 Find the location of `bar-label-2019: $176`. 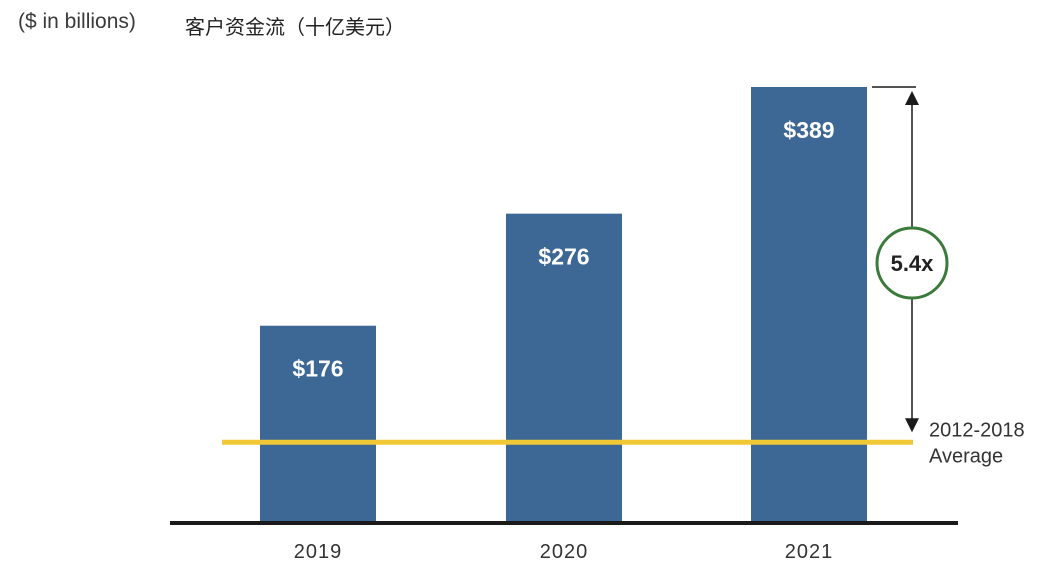

bar-label-2019: $176 is located at coordinates (317, 369).